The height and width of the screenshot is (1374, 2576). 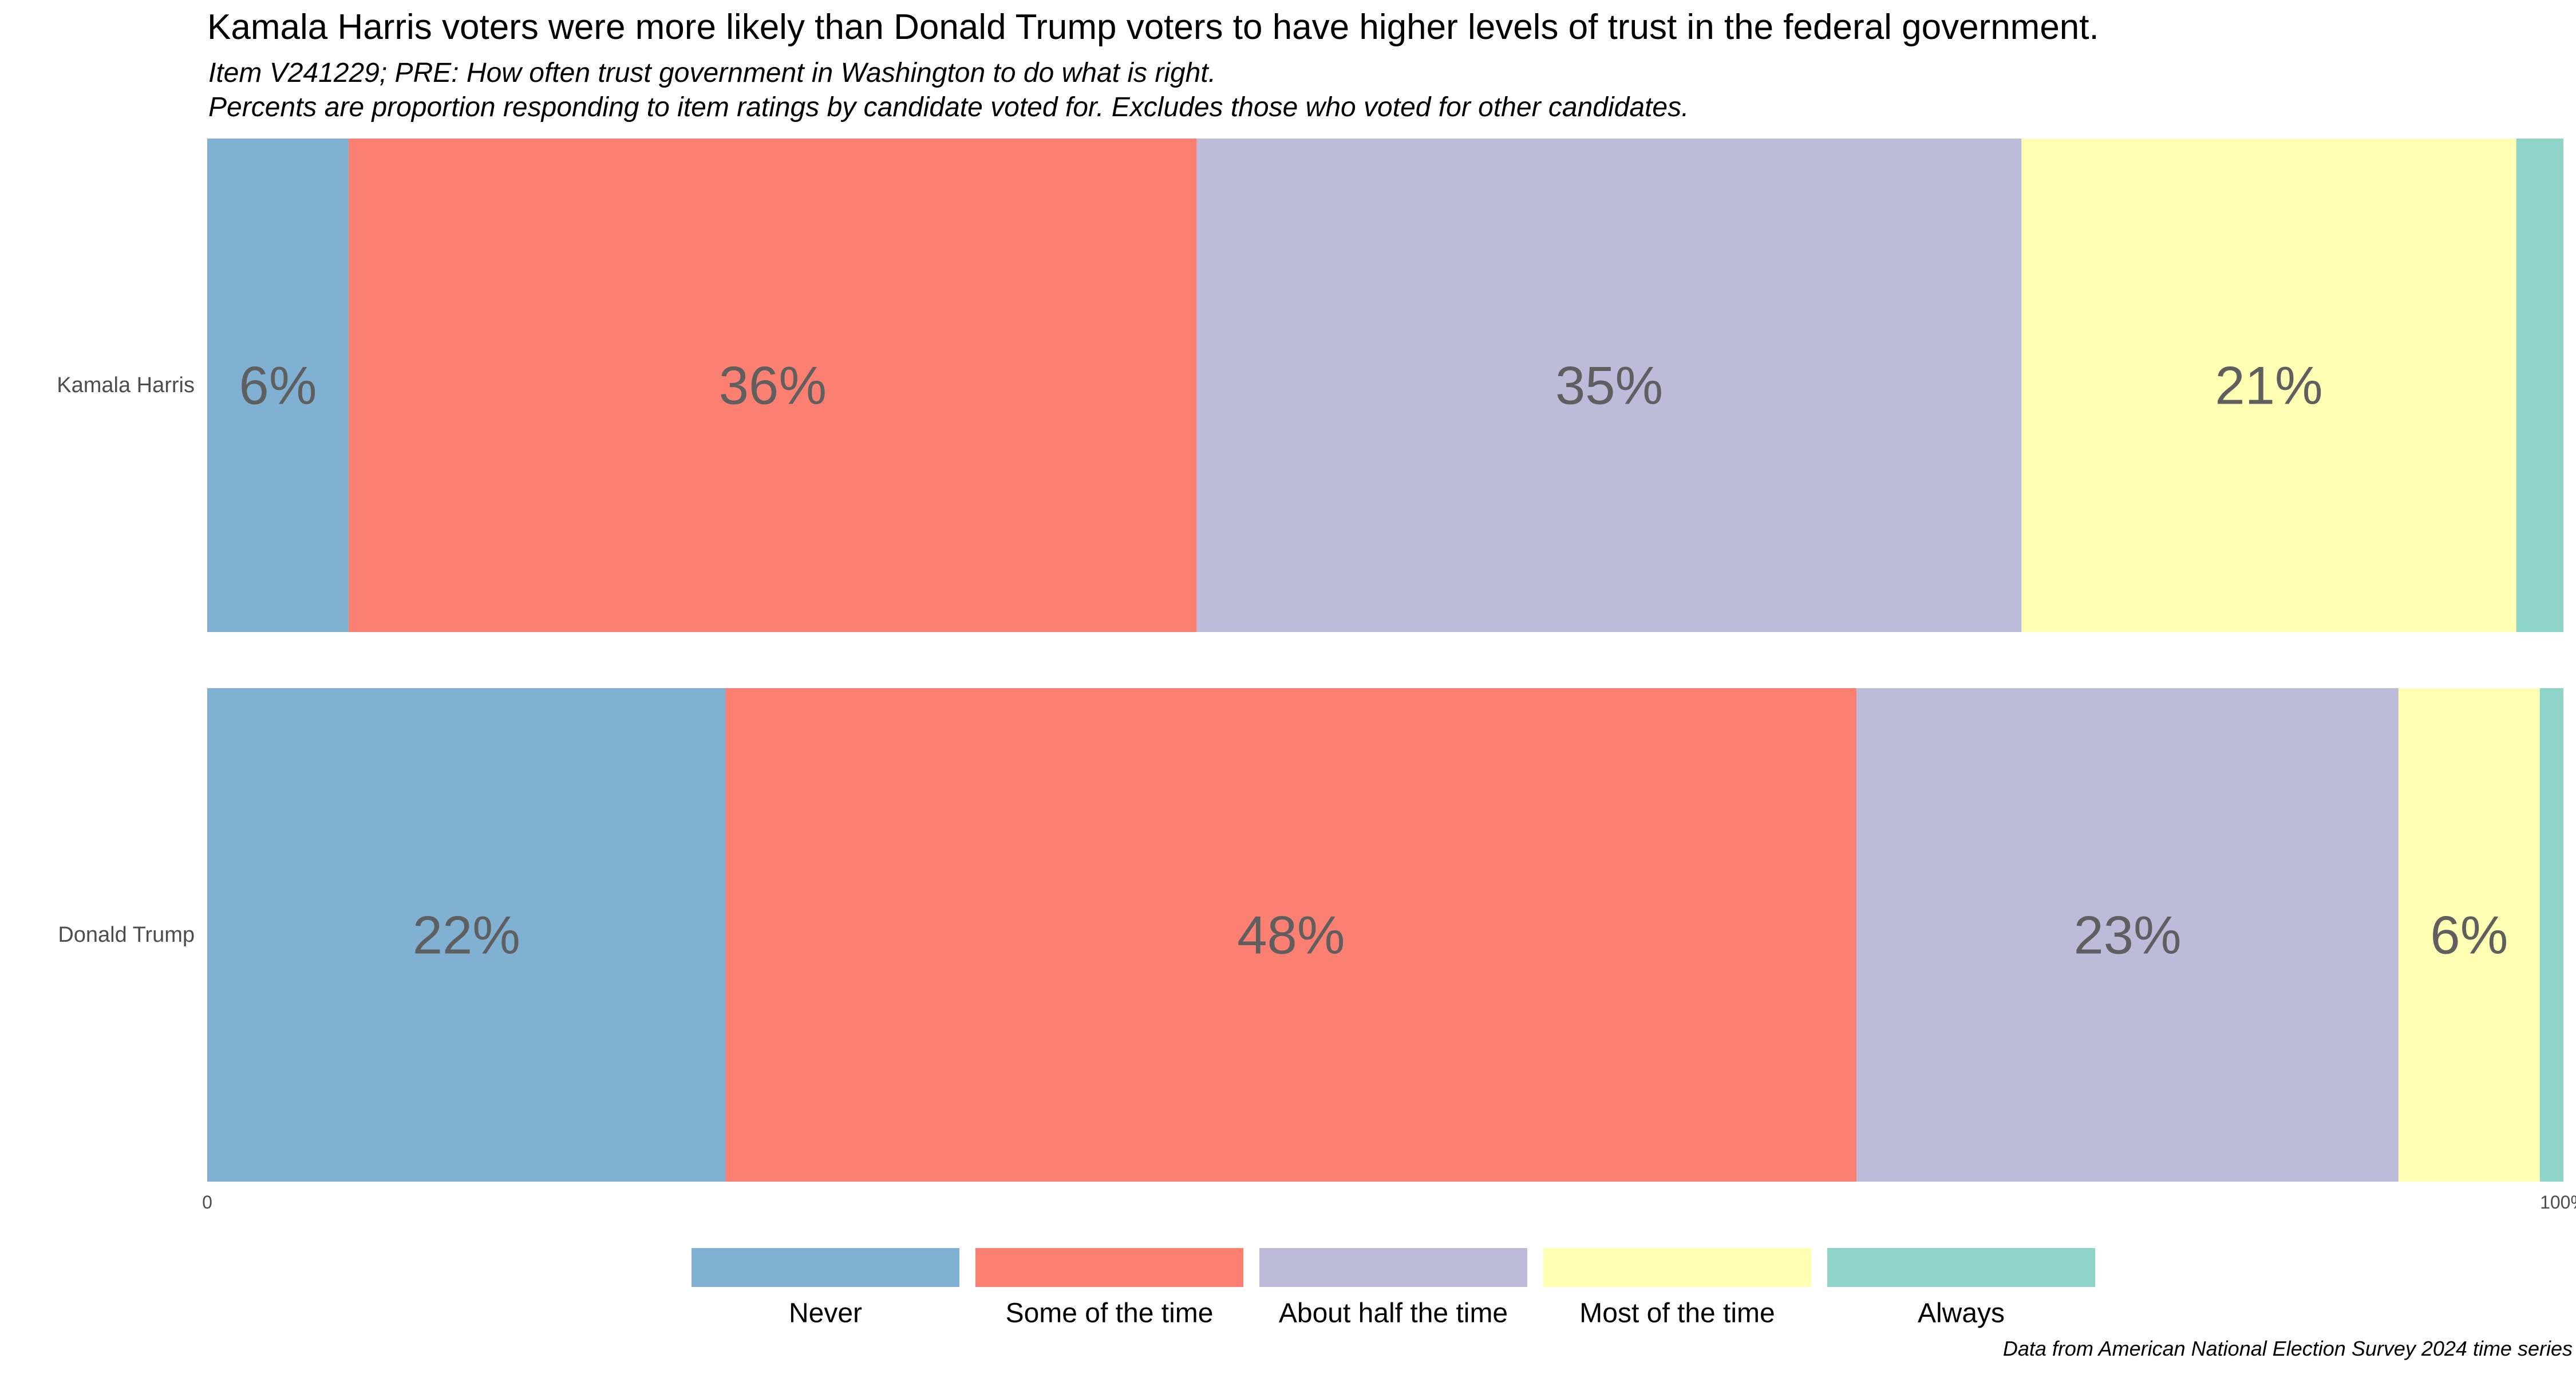 What do you see at coordinates (126, 385) in the screenshot?
I see `y-axis-label-kamala-harris: Kamala Harris` at bounding box center [126, 385].